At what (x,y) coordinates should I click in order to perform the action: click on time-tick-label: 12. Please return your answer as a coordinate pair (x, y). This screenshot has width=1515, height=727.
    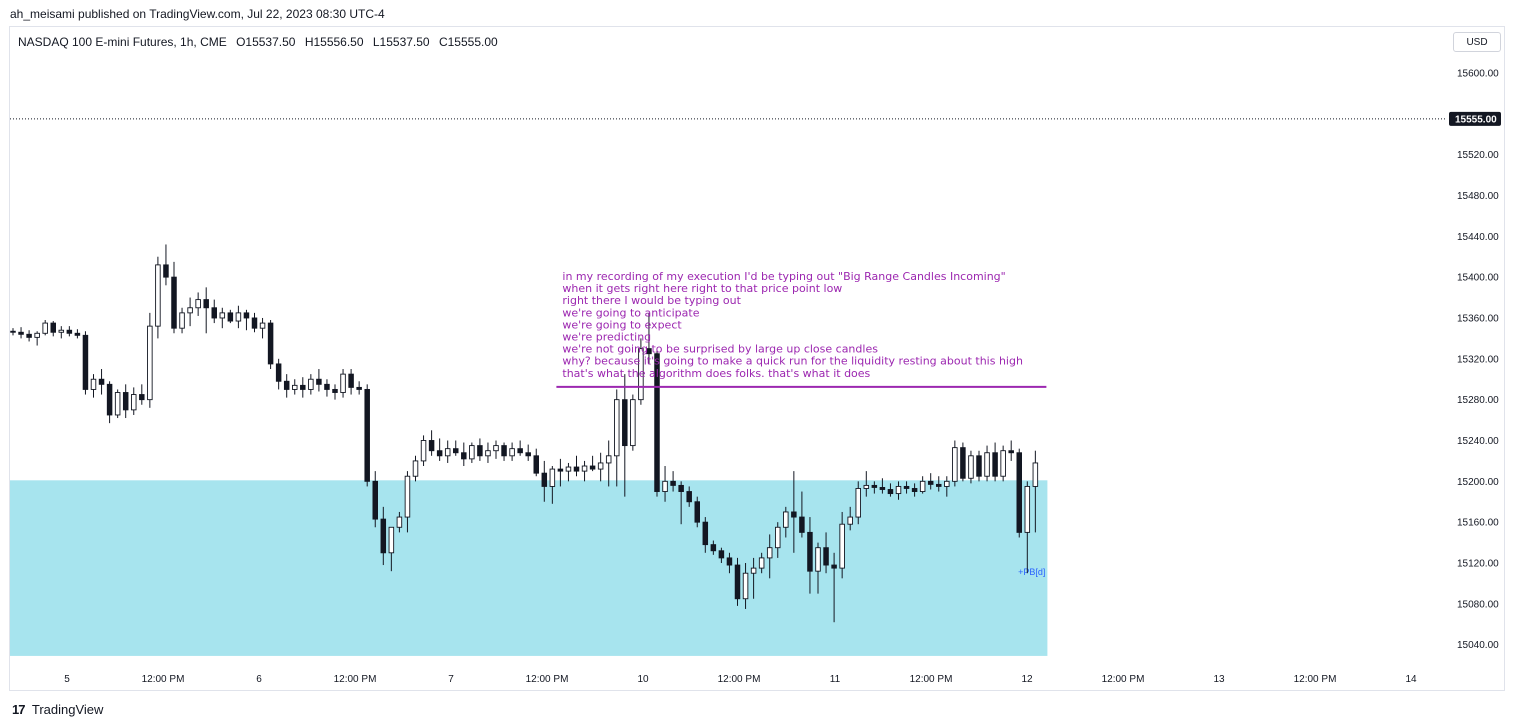
    Looking at the image, I should click on (1027, 679).